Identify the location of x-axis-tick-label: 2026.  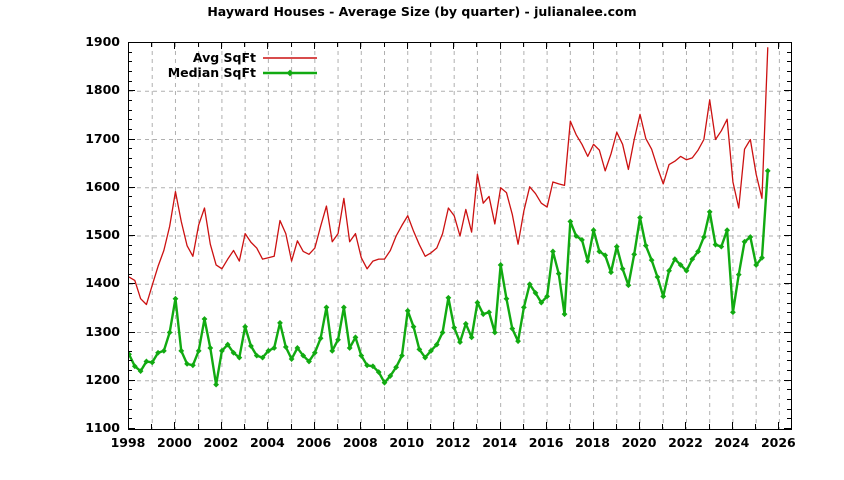
(778, 442).